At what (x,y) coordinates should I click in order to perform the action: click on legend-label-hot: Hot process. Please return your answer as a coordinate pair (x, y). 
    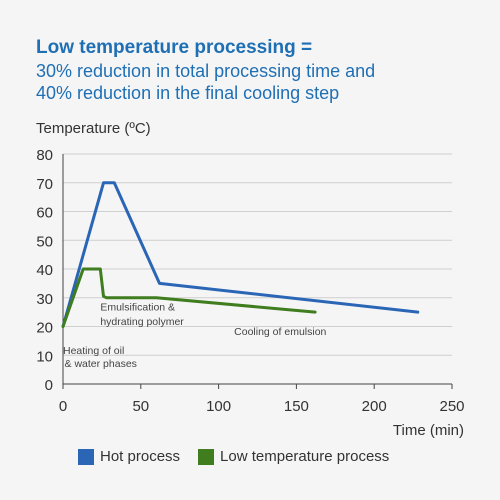
    Looking at the image, I should click on (140, 456).